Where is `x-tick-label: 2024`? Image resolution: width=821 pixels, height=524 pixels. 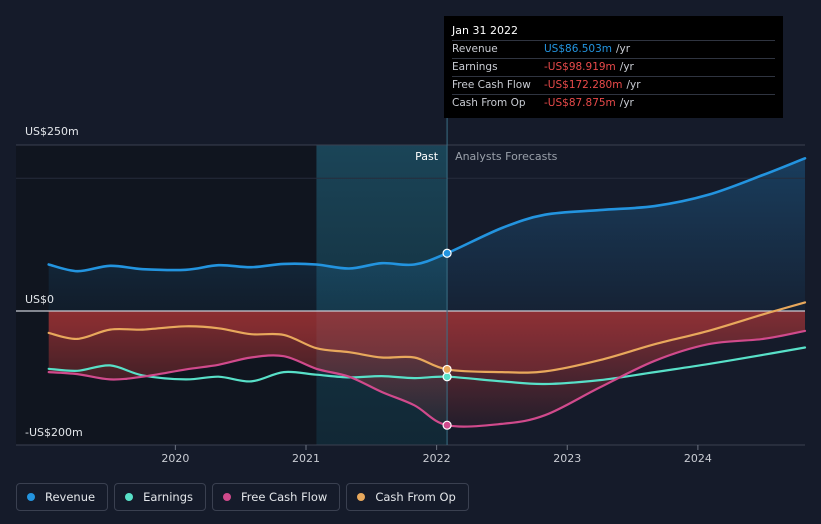
x-tick-label: 2024 is located at coordinates (698, 458).